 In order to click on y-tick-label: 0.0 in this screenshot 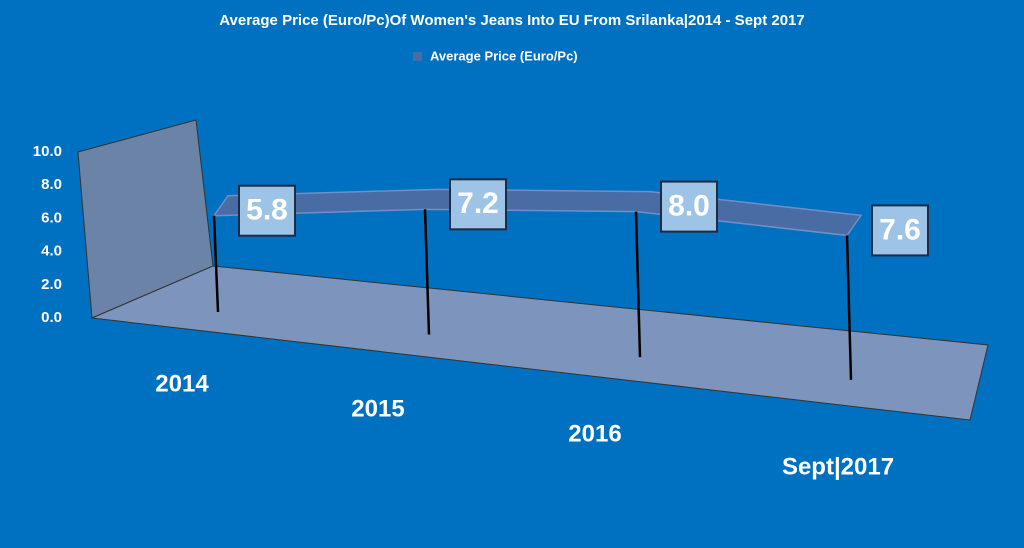, I will do `click(51, 317)`.